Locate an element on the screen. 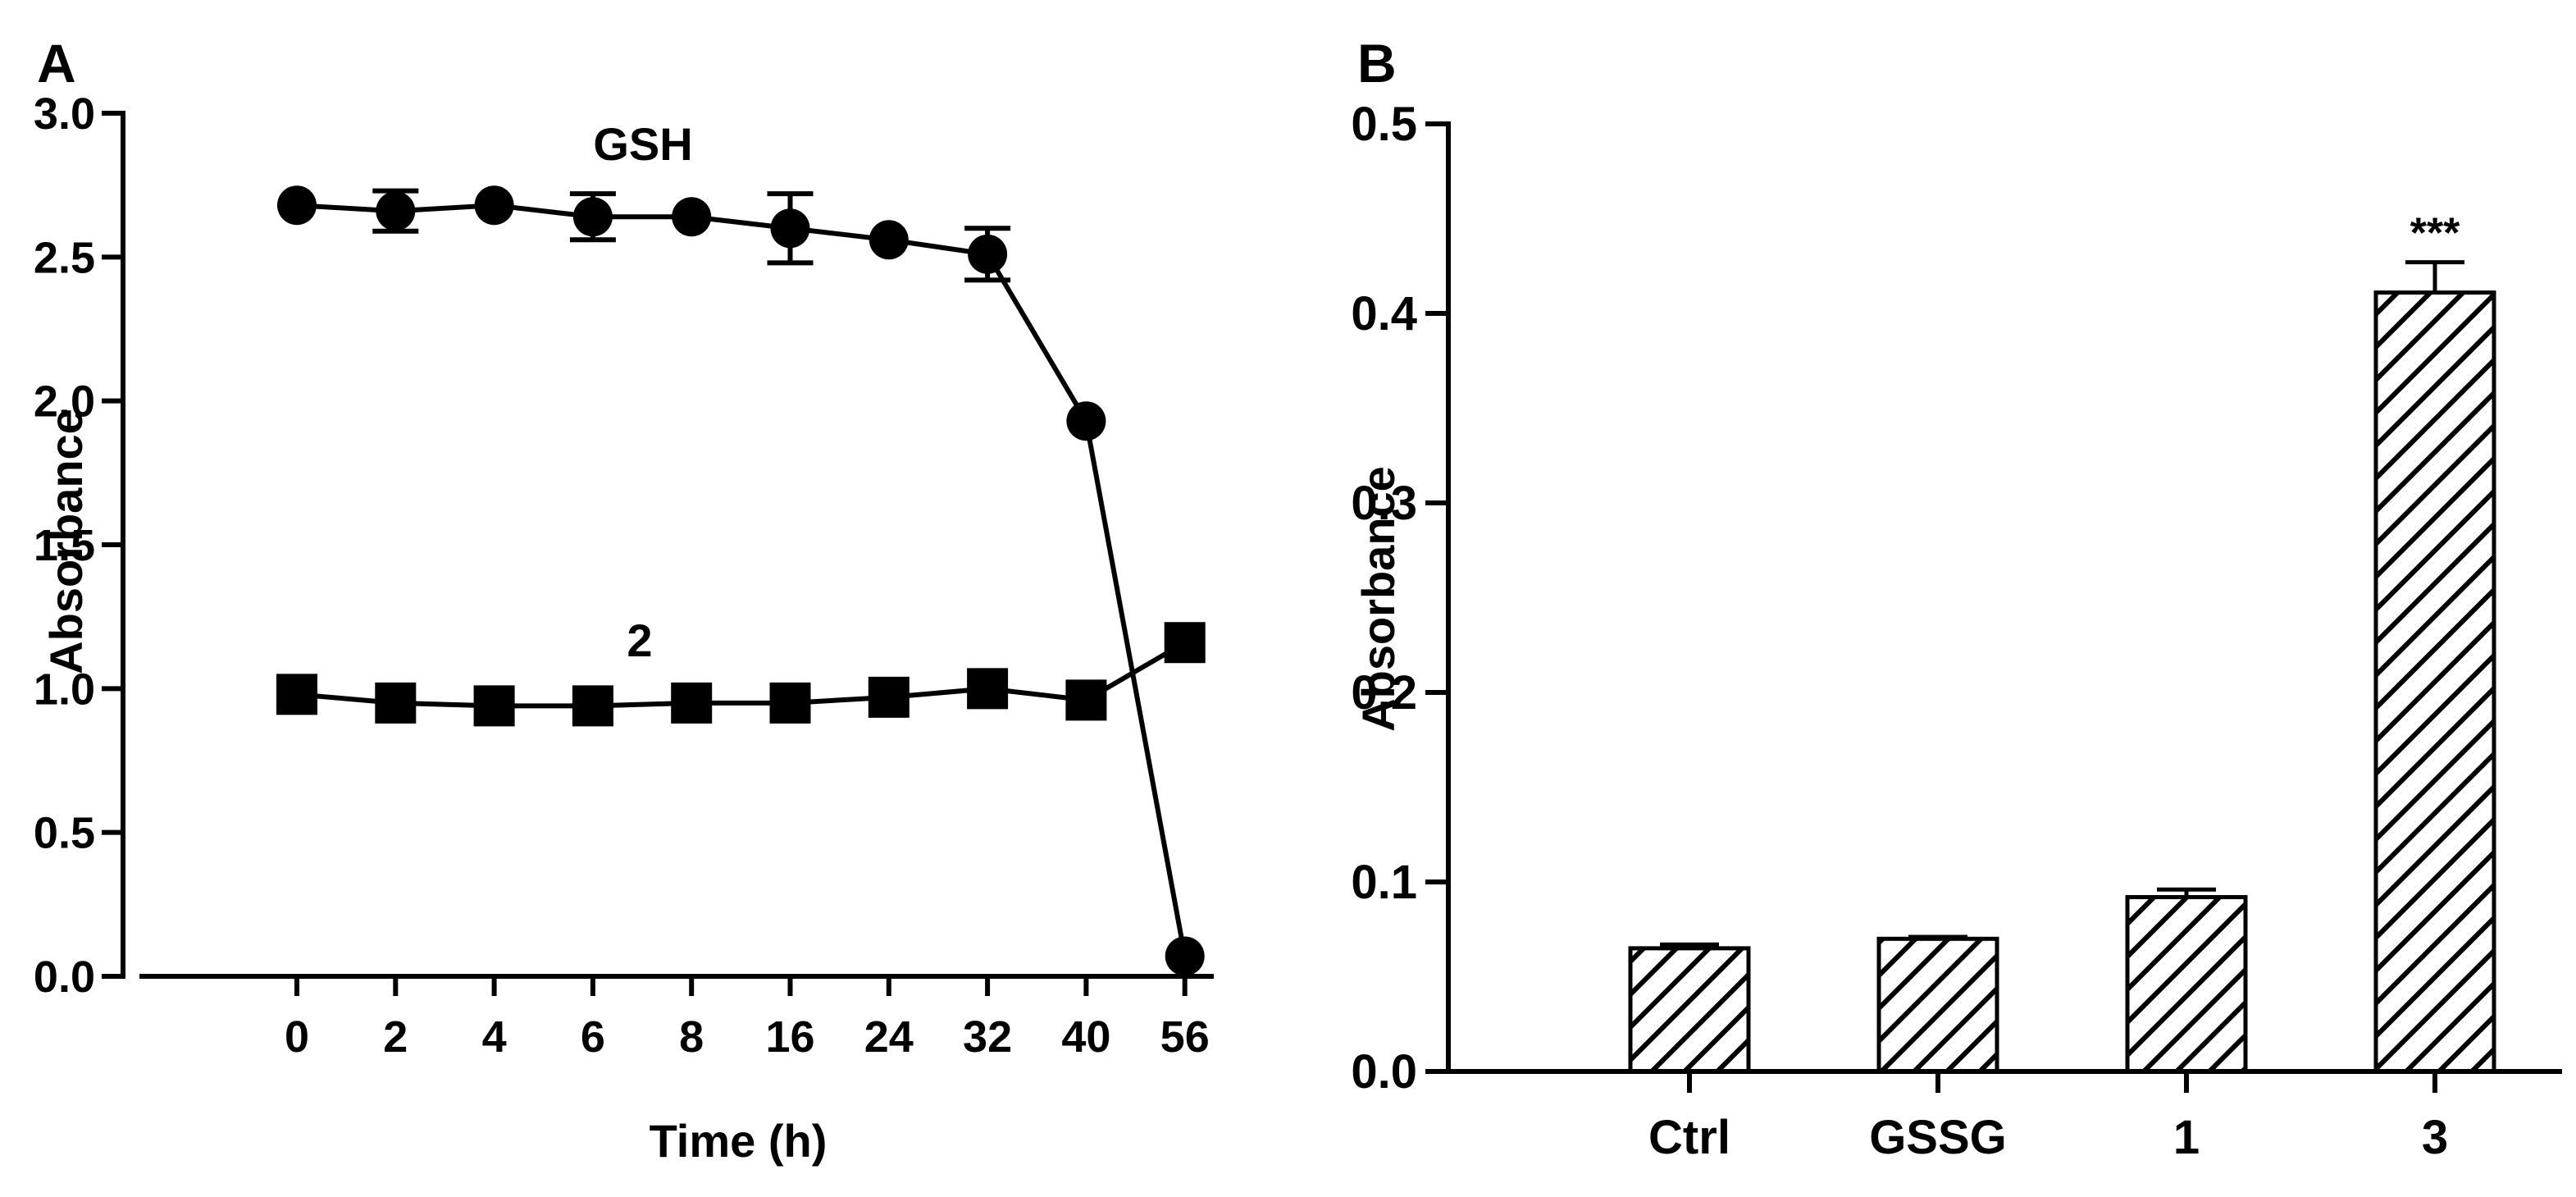 This screenshot has width=2576, height=1197. panel-b-y-tick-label: 0.2 is located at coordinates (1384, 693).